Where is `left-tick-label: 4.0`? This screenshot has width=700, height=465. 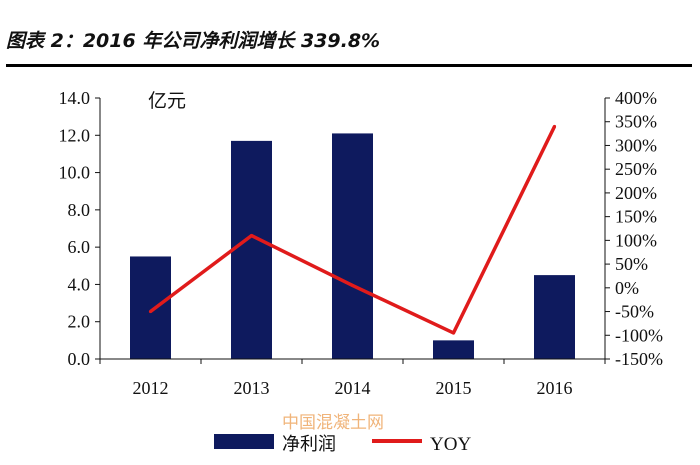
left-tick-label: 4.0 is located at coordinates (79, 284).